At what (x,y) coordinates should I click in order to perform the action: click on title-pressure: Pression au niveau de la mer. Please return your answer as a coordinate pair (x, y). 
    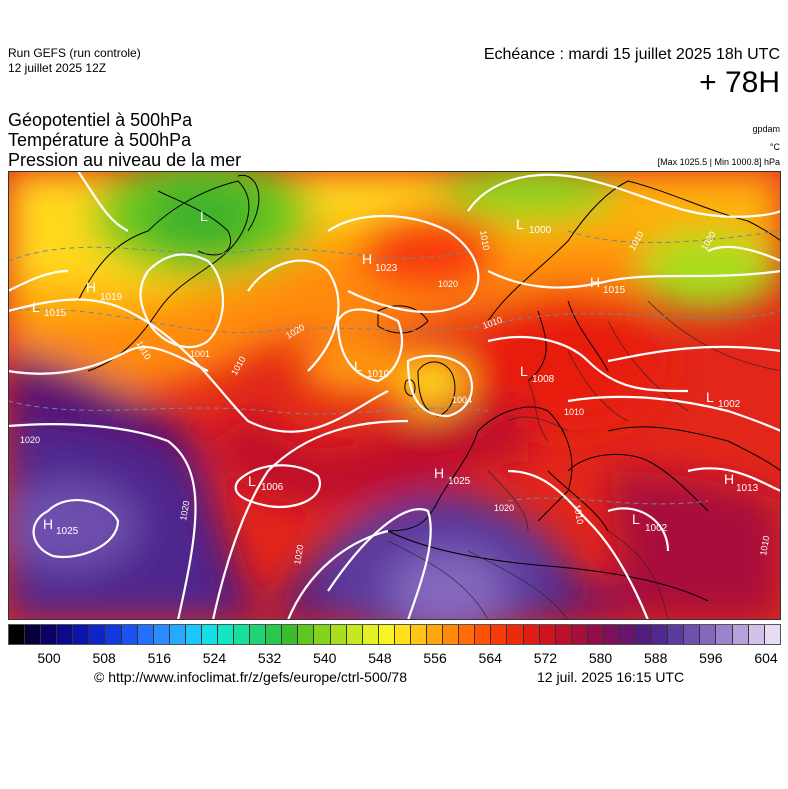
    Looking at the image, I should click on (125, 160).